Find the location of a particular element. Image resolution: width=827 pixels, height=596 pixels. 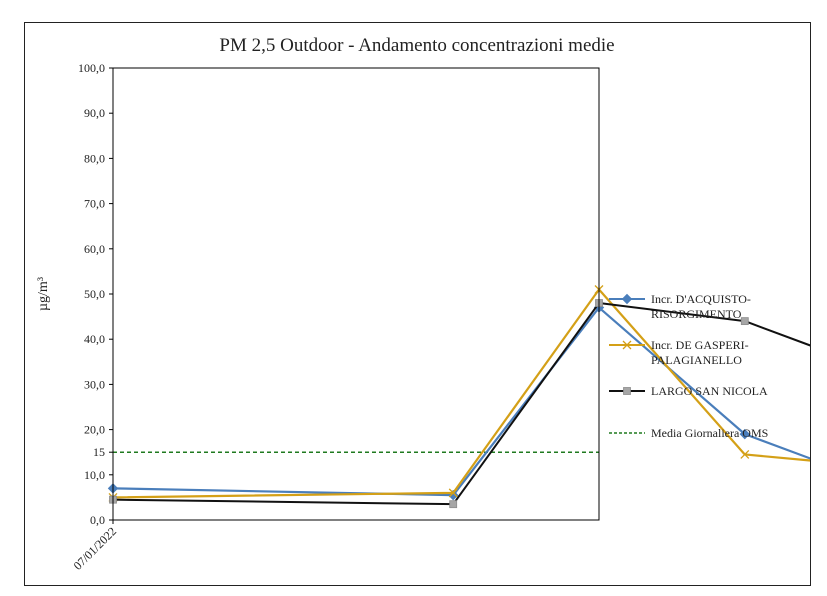

y-tick-label: 30,0 is located at coordinates (94, 384).